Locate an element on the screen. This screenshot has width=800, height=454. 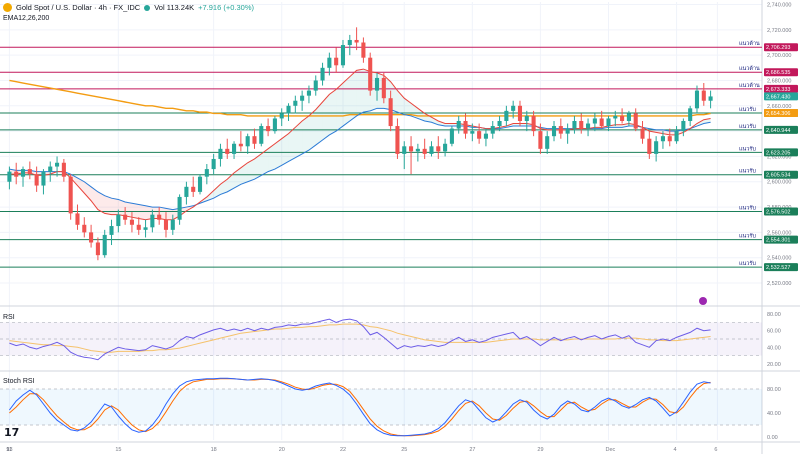
price-tick-label: 2,680.000 is located at coordinates (779, 81).